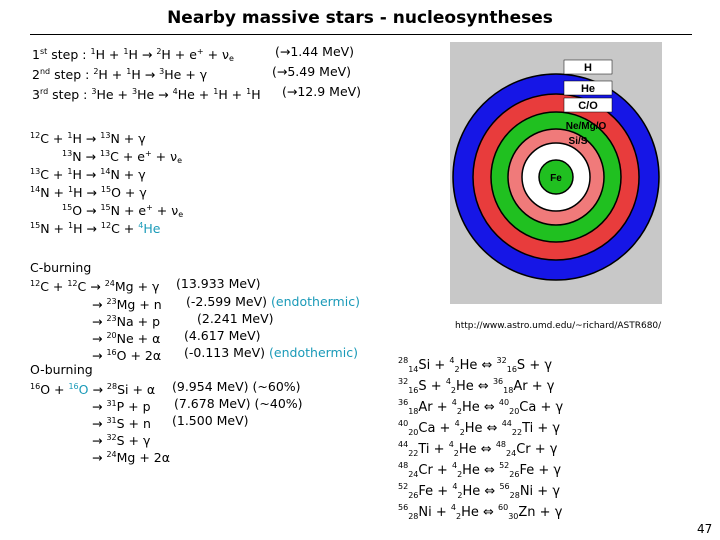 The width and height of the screenshot is (720, 540). Describe the element at coordinates (480, 470) in the screenshot. I see `alpha-reaction-6: 4824Cr + 42He ⇔ 5226Fe + γ` at that location.